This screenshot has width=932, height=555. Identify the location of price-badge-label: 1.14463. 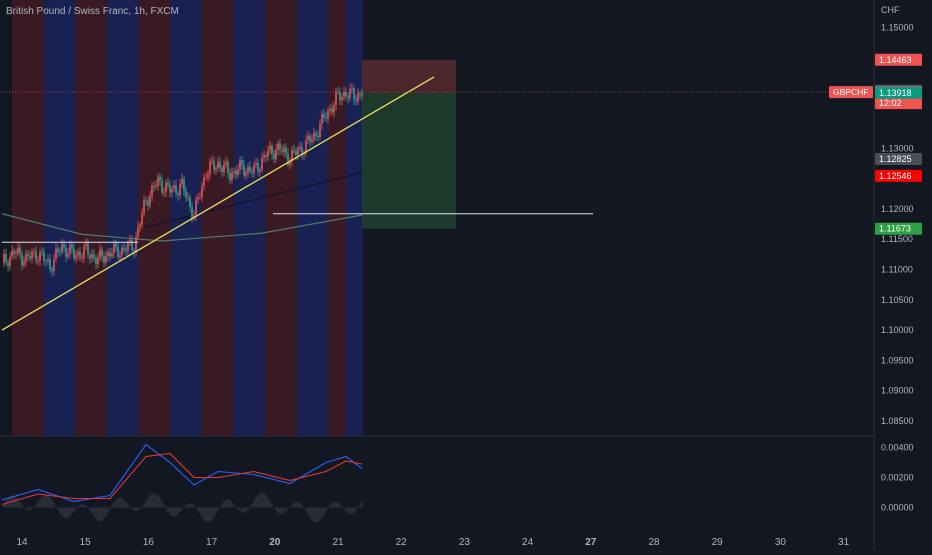
(895, 60).